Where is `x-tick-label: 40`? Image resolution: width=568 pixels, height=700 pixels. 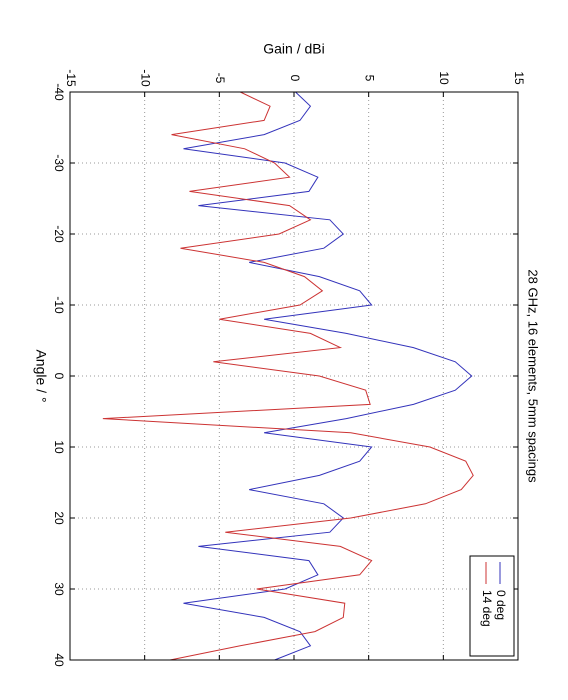
x-tick-label: 40 is located at coordinates (59, 660).